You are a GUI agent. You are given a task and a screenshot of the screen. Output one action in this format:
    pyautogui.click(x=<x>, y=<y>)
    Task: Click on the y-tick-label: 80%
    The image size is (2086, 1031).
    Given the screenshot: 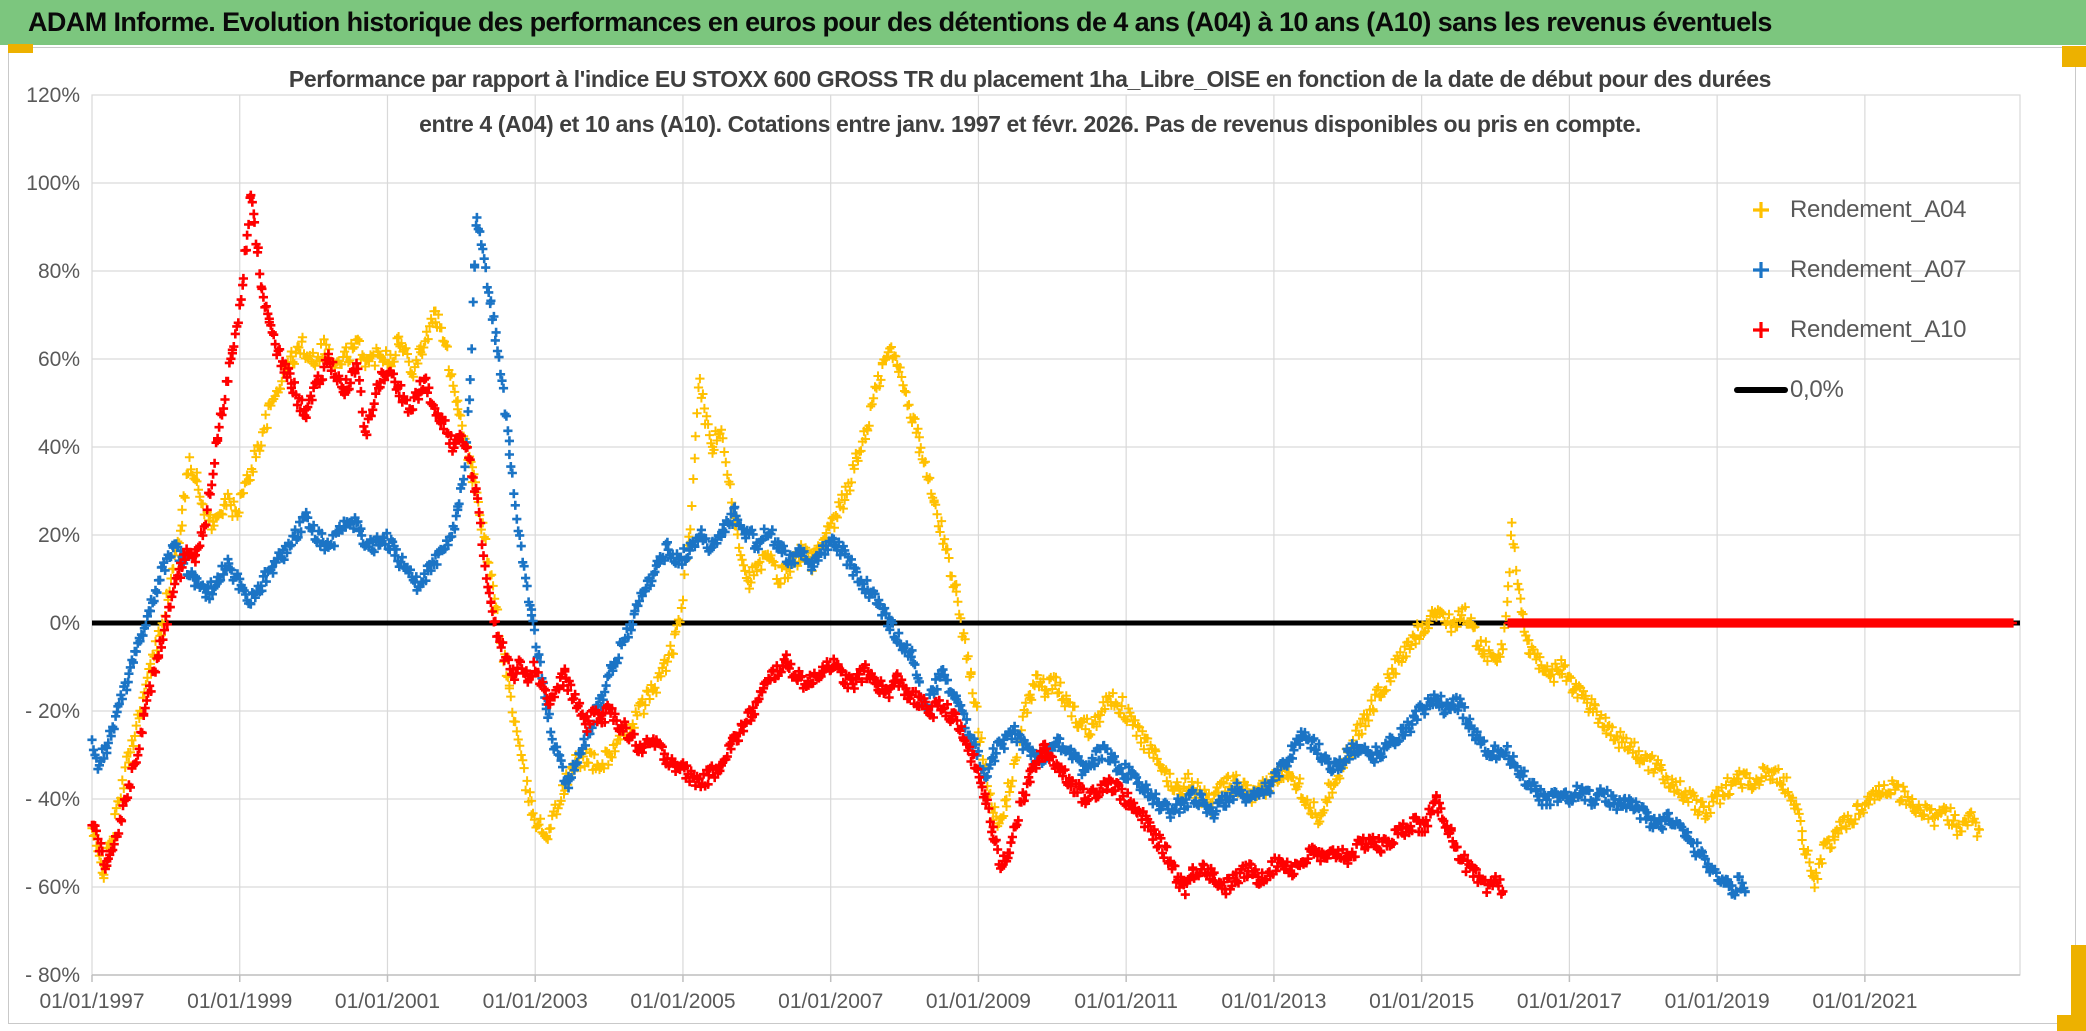 What is the action you would take?
    pyautogui.click(x=59, y=271)
    